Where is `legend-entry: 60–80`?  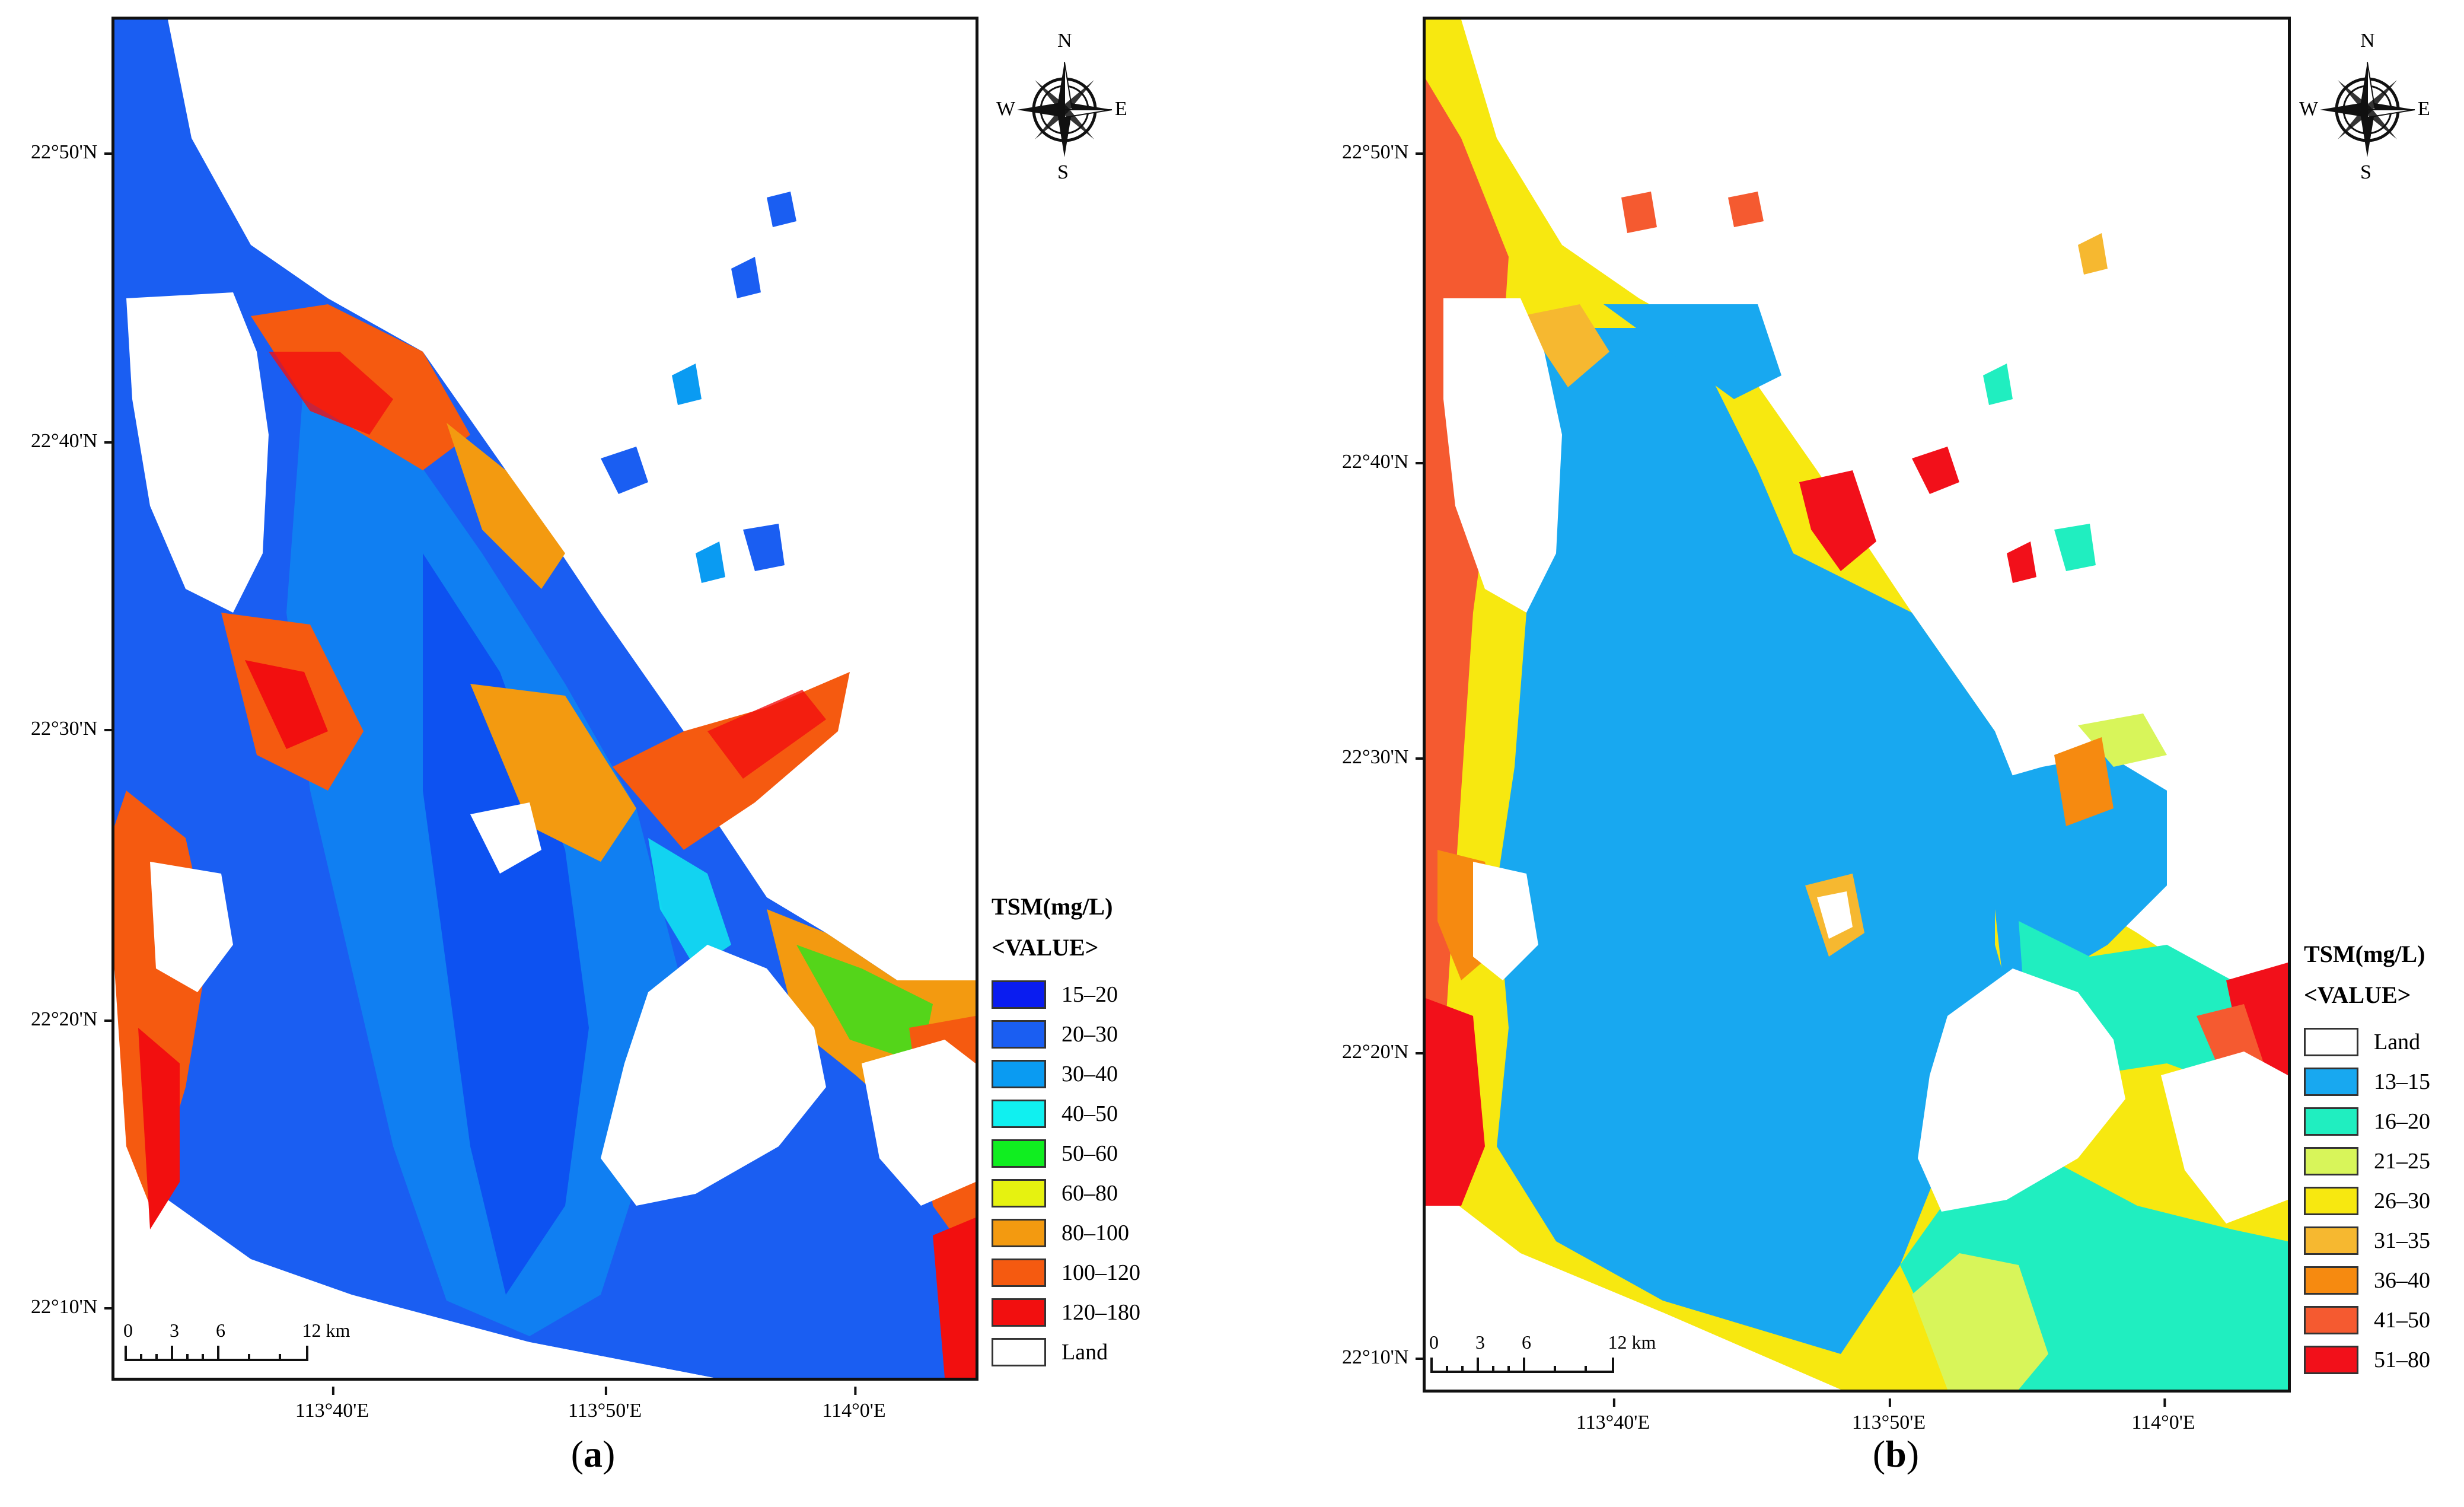 legend-entry: 60–80 is located at coordinates (1066, 1193).